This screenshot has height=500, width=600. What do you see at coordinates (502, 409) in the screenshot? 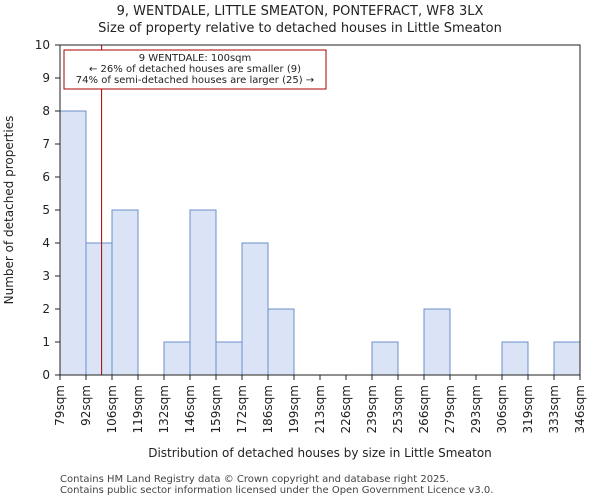
I see `x-tick-label-306sqm: 306sqm` at bounding box center [502, 409].